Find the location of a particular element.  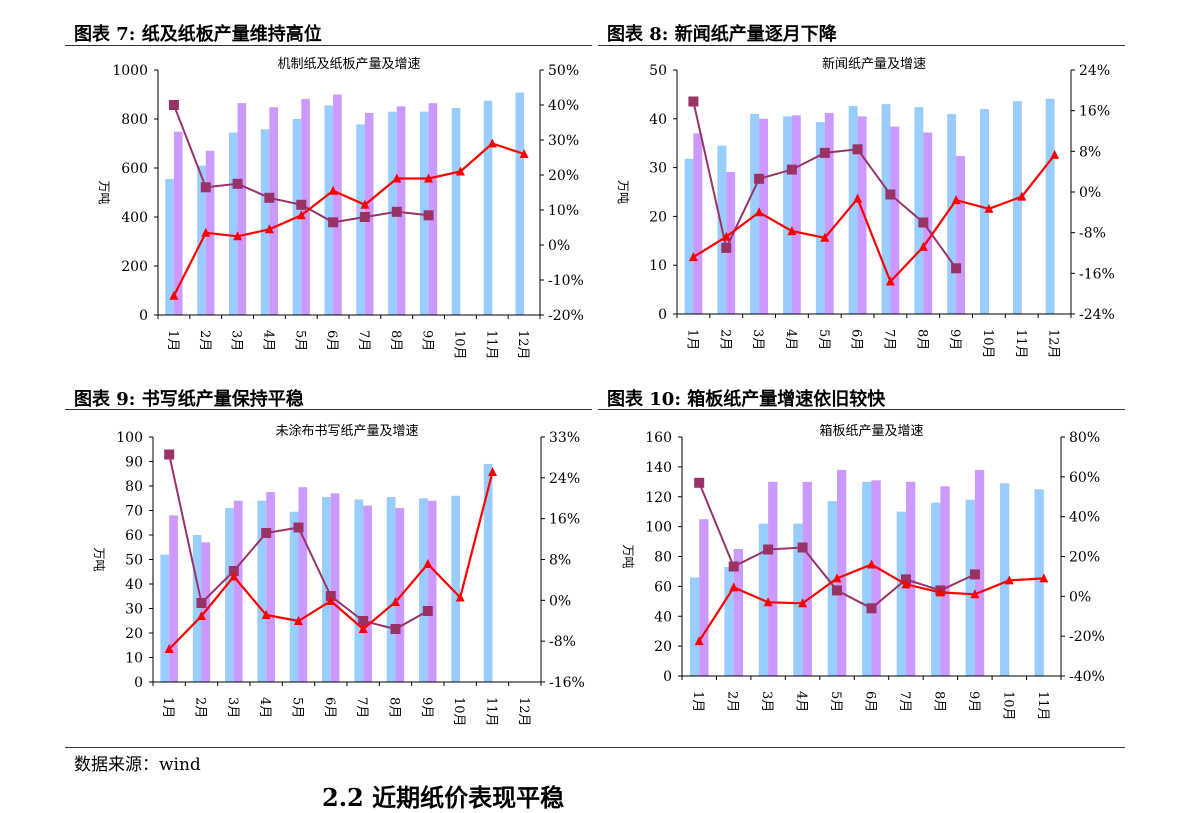

bar-2017-series is located at coordinates (303, 584).